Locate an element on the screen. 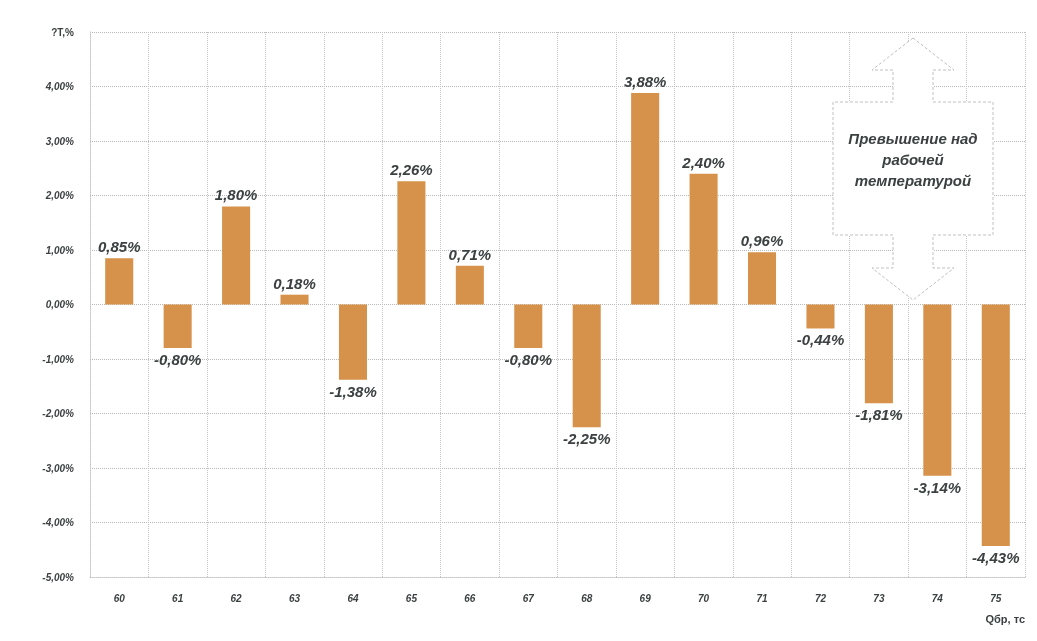  data-label: 3,88% is located at coordinates (645, 82).